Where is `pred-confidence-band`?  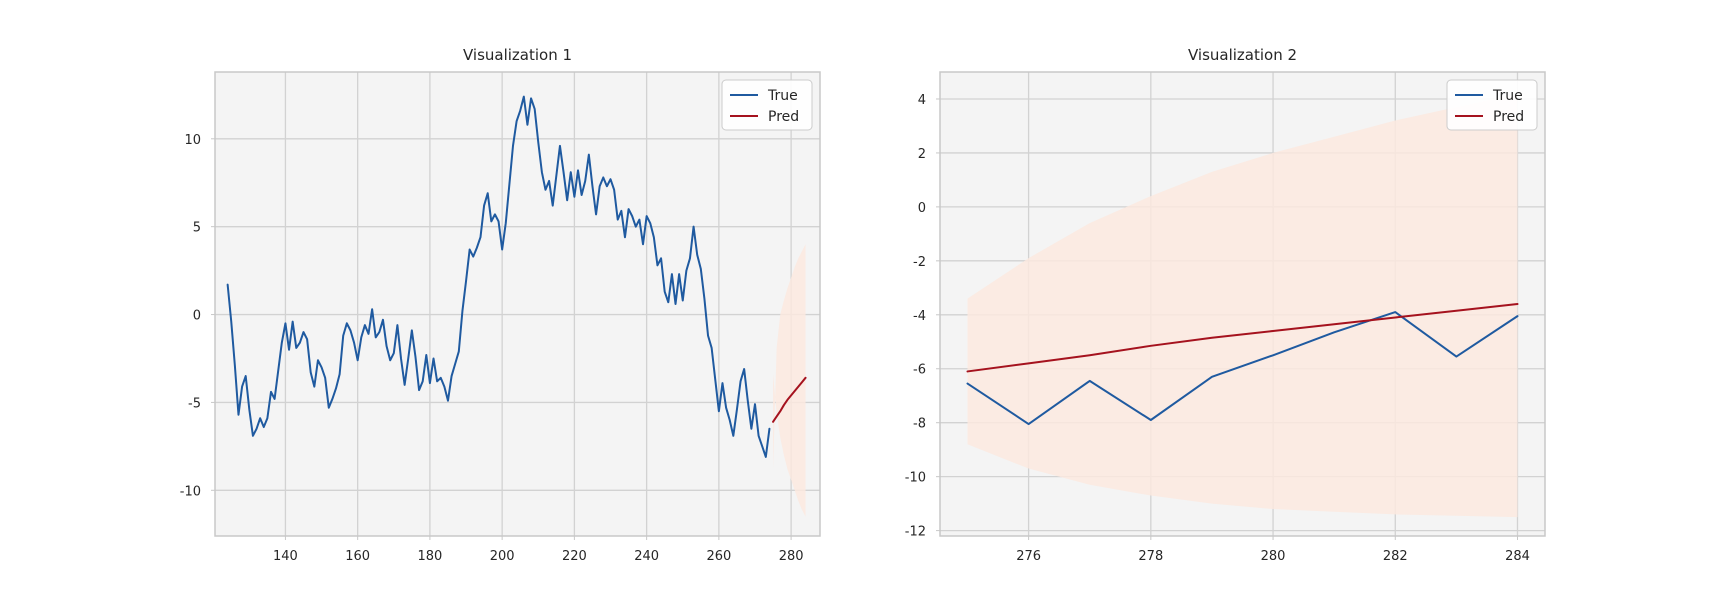
pred-confidence-band is located at coordinates (789, 380).